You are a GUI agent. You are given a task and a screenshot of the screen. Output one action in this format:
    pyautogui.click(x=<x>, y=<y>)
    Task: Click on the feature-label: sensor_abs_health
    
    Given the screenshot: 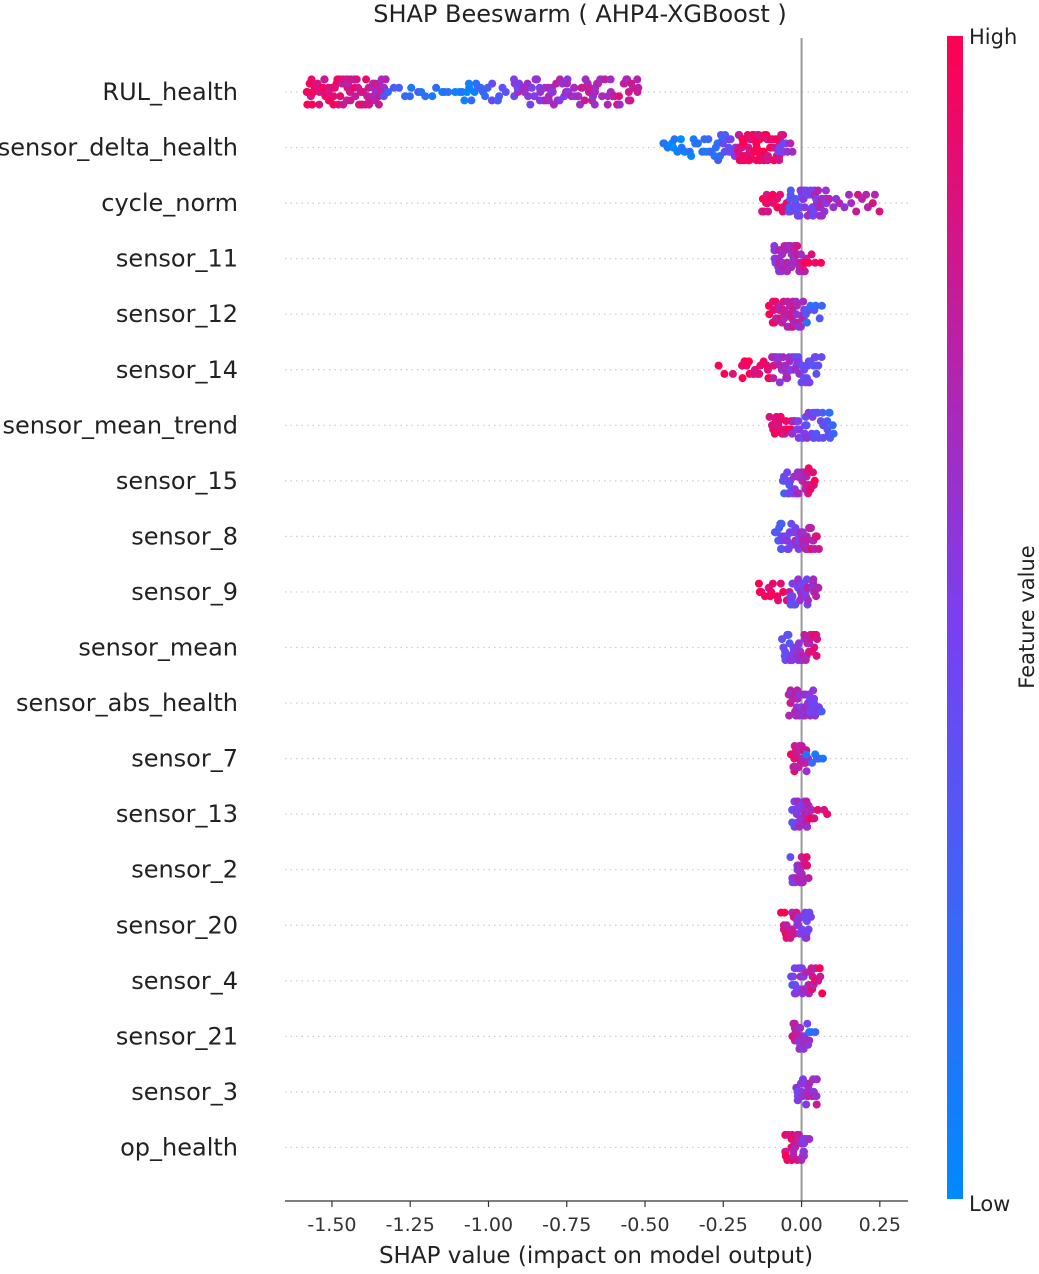 What is the action you would take?
    pyautogui.click(x=127, y=703)
    